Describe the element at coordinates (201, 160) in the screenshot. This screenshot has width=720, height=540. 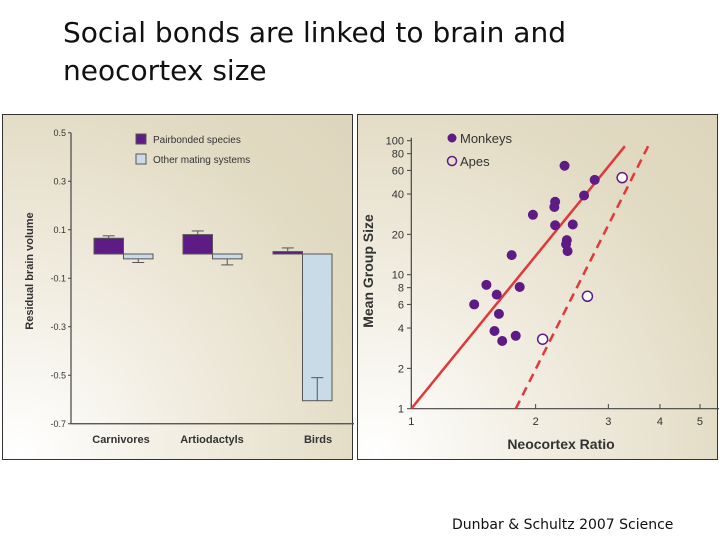
I see `legend-label: Other mating systems` at that location.